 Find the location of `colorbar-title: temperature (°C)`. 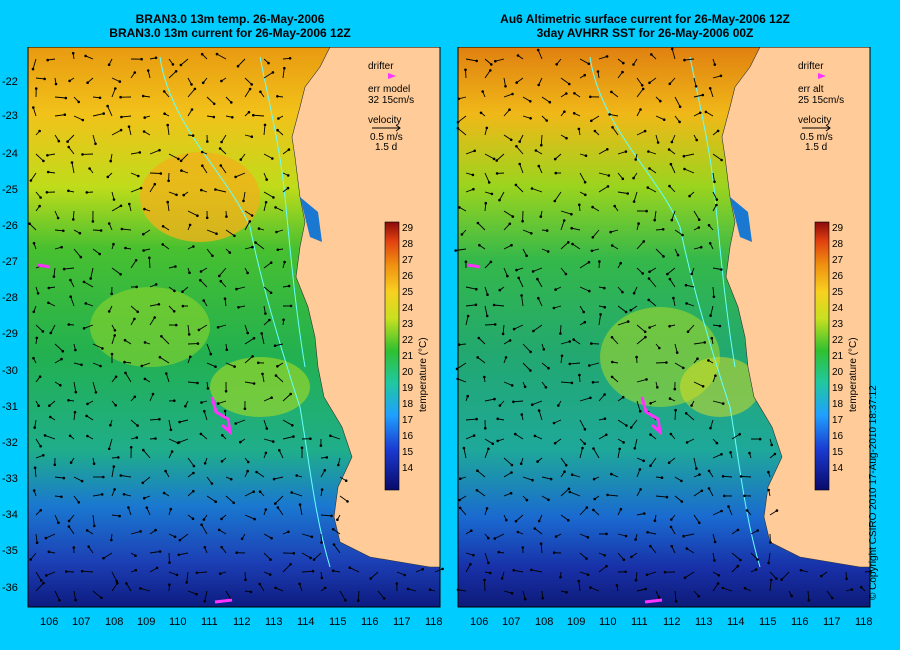

colorbar-title: temperature (°C) is located at coordinates (423, 374).